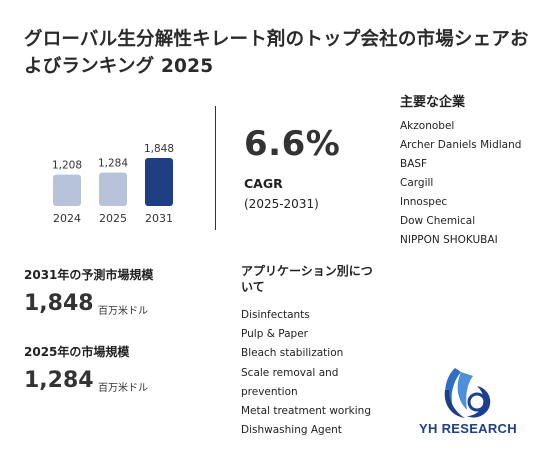  What do you see at coordinates (89, 275) in the screenshot?
I see `forecast-market-size-label: 2031年の予測市場規模` at bounding box center [89, 275].